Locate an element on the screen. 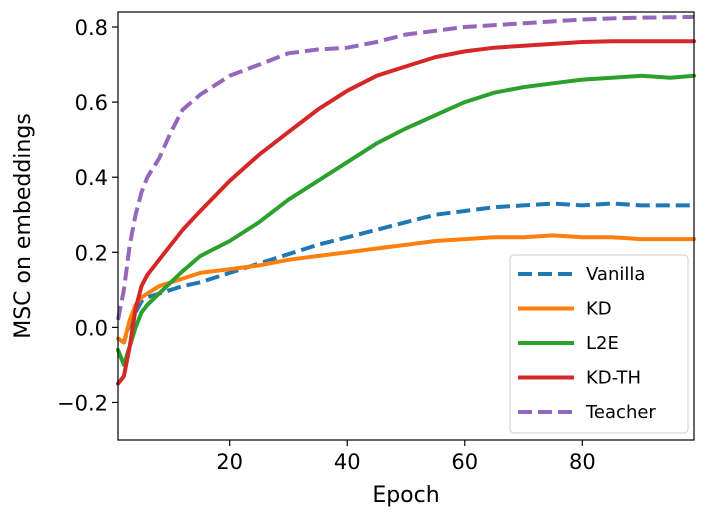 The height and width of the screenshot is (521, 706). x-tick-label: 40 is located at coordinates (347, 462).